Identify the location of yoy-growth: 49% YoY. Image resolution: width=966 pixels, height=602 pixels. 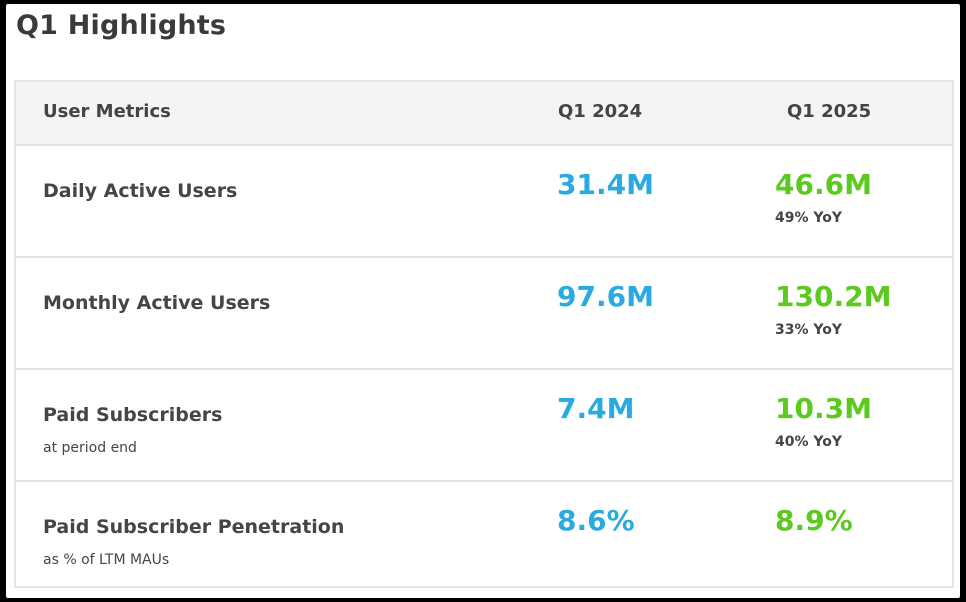
(808, 218).